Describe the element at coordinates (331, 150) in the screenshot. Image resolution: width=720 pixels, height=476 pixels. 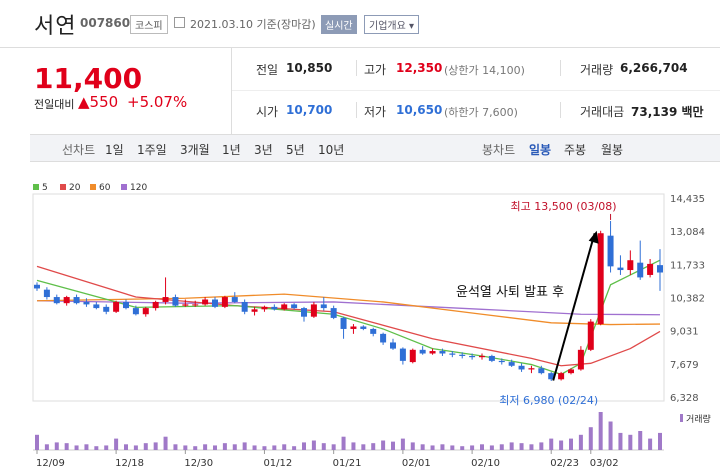
I see `tab-10y: 10년` at that location.